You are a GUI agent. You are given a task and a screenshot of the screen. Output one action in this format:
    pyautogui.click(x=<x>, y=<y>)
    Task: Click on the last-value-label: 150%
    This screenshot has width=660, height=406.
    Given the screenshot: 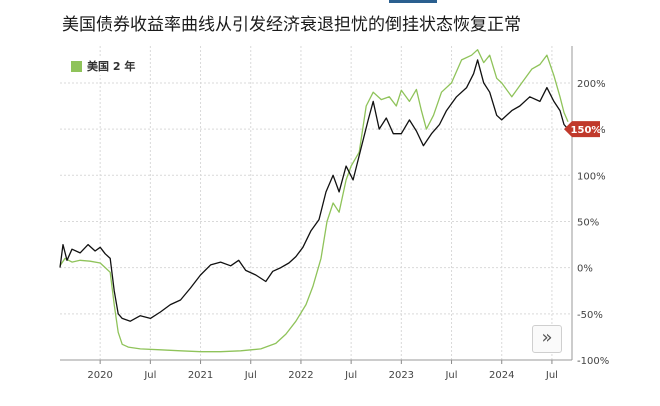 What is the action you would take?
    pyautogui.click(x=586, y=130)
    